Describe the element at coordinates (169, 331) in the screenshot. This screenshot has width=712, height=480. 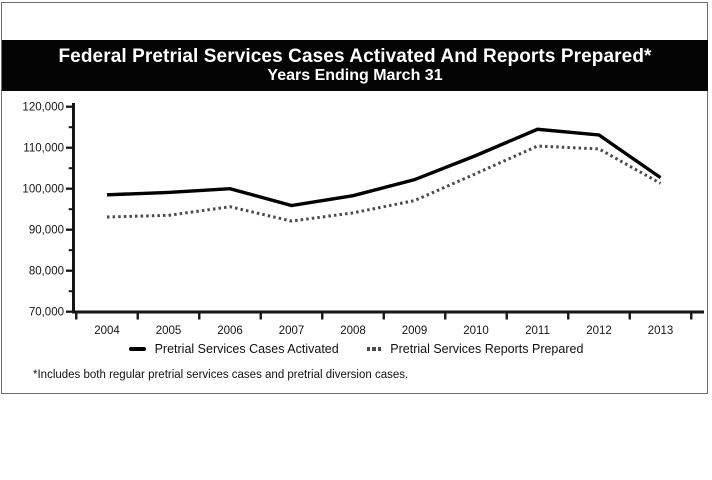
I see `x-tick-label: 2005` at that location.